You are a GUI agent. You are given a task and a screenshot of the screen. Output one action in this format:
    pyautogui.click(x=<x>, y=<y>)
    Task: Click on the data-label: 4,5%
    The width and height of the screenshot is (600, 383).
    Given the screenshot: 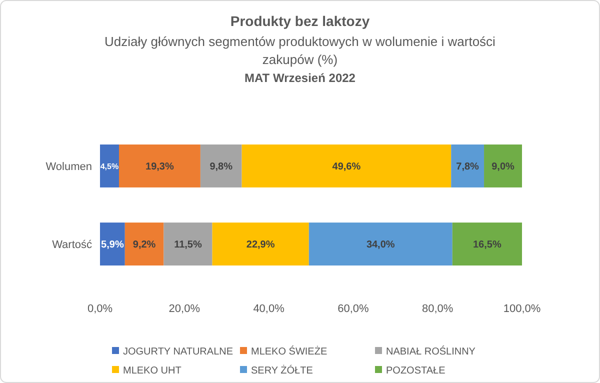 What is the action you would take?
    pyautogui.click(x=109, y=166)
    